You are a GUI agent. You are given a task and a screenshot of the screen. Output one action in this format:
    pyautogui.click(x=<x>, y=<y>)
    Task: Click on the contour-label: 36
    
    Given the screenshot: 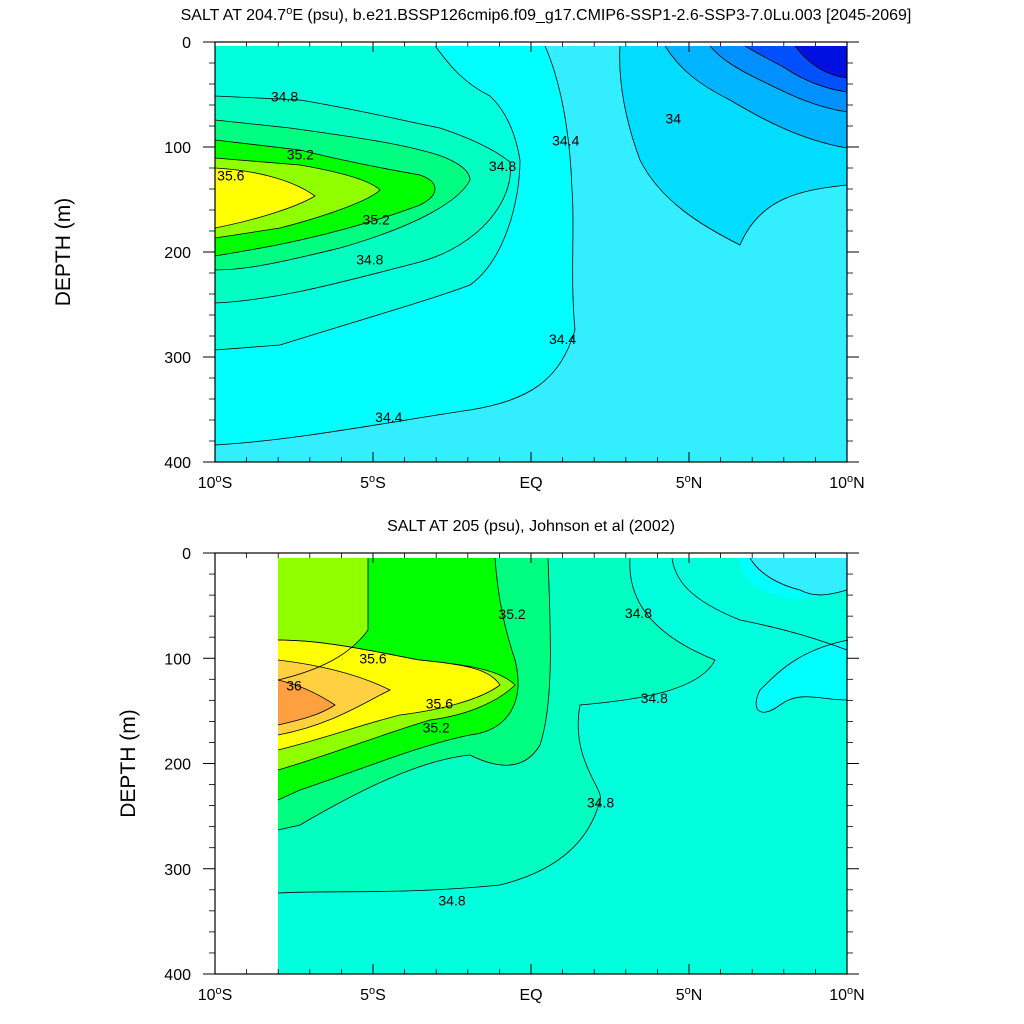 What is the action you would take?
    pyautogui.click(x=294, y=686)
    